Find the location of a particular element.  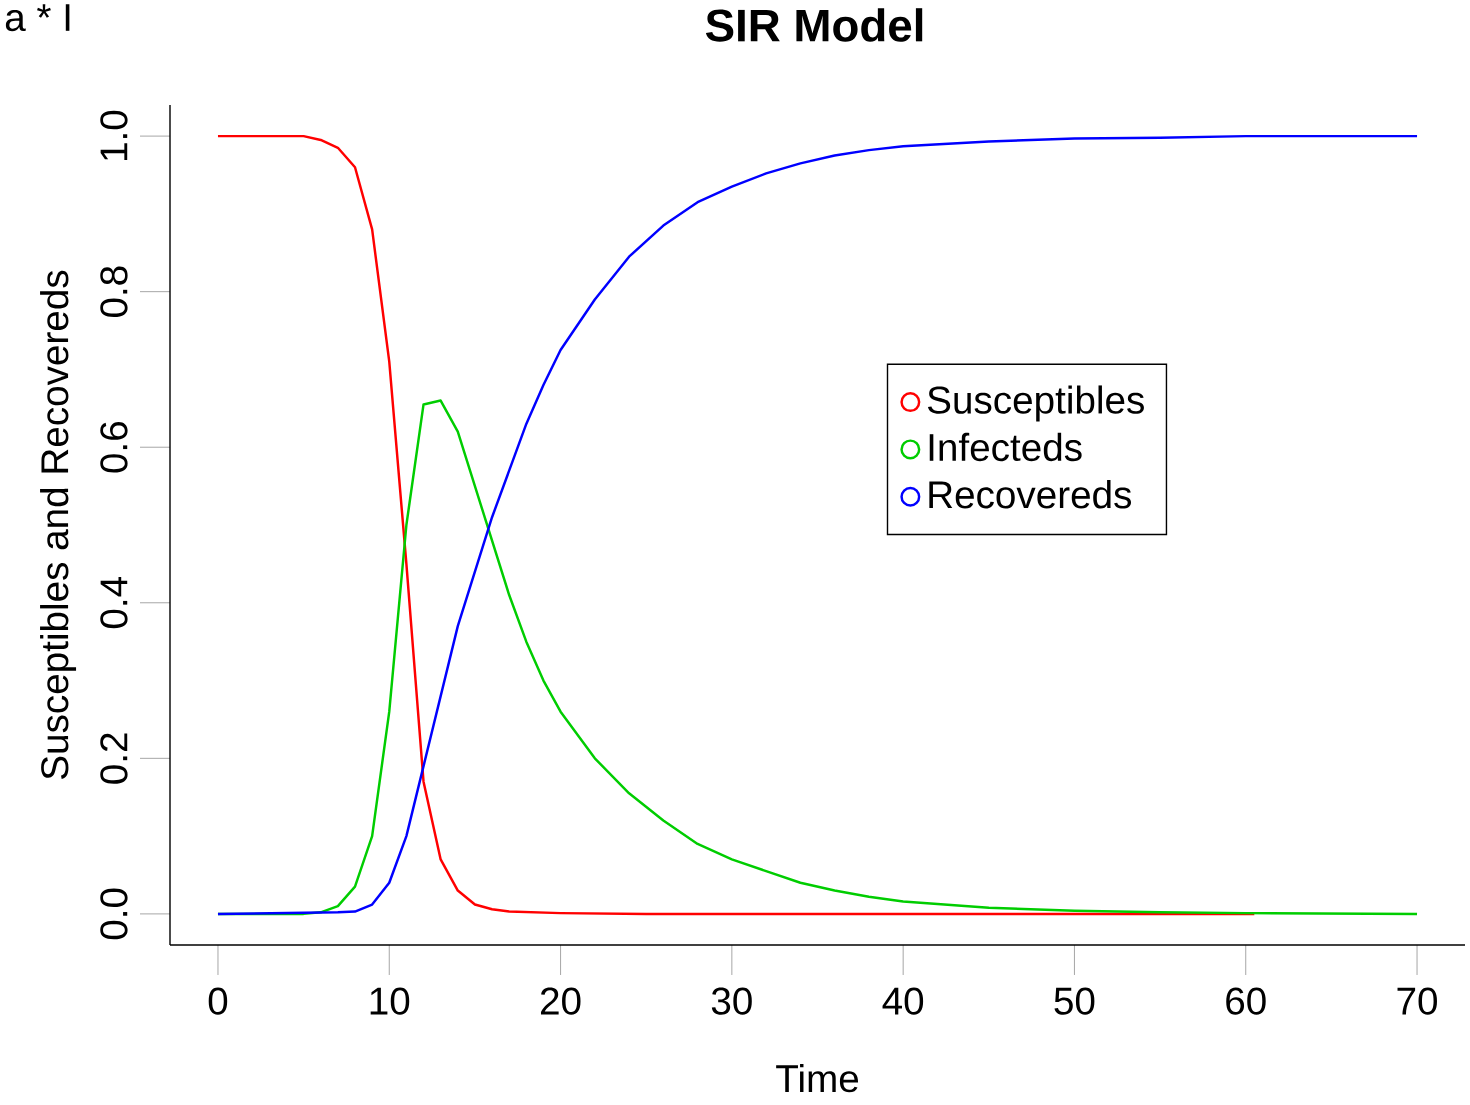

legend-label: Infecteds is located at coordinates (1005, 447).